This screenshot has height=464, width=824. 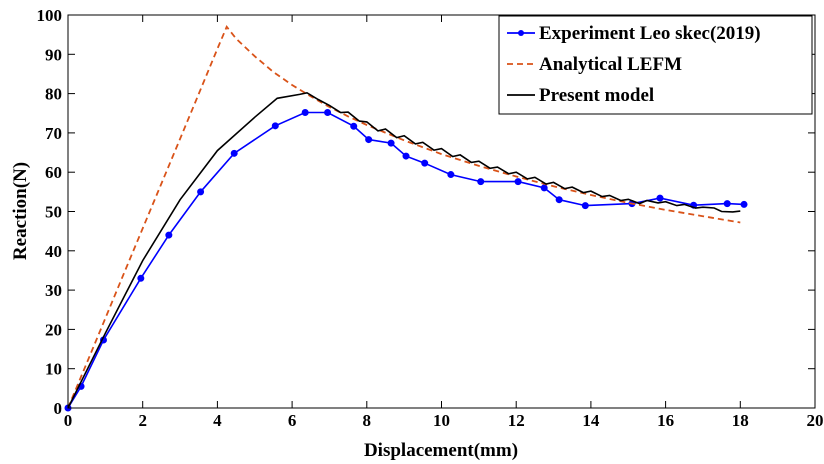 I want to click on x-tick-label: 2, so click(x=142, y=420).